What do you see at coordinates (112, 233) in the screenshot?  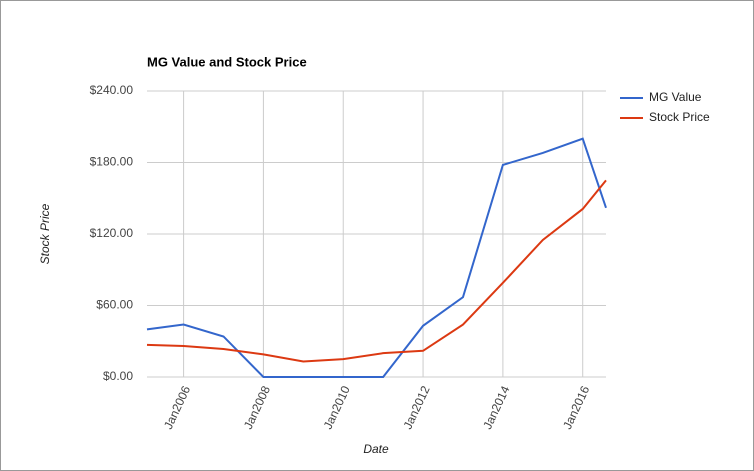 I see `y-tick-label: $120.00` at bounding box center [112, 233].